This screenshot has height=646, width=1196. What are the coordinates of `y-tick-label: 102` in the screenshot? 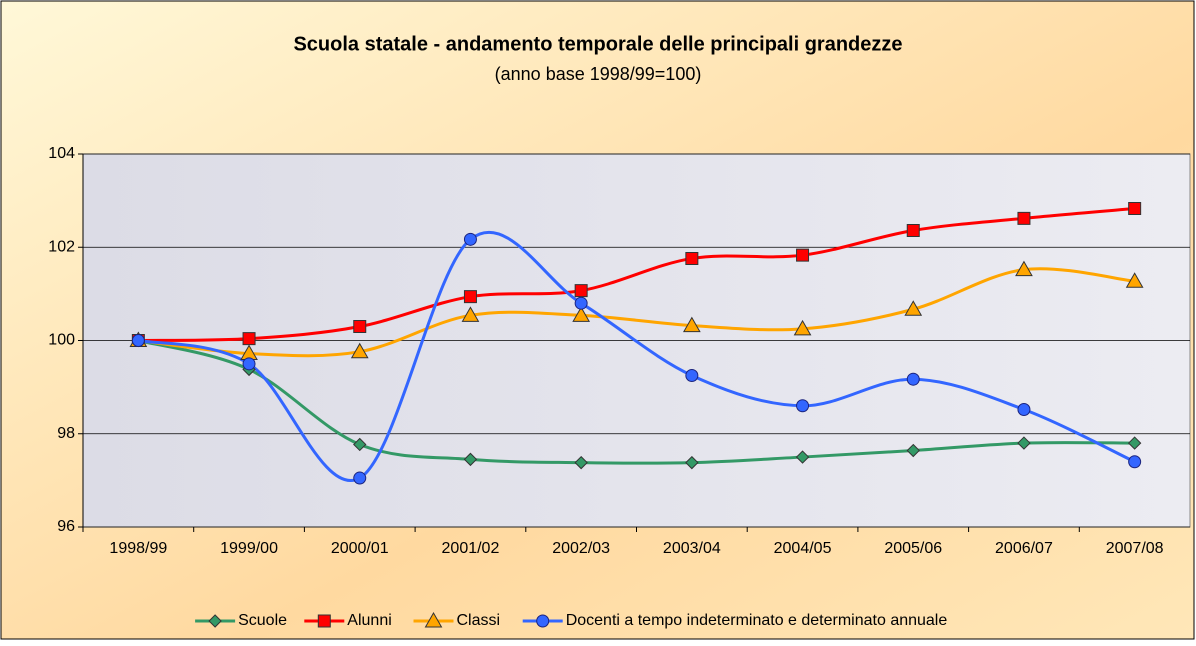 It's located at (61, 246).